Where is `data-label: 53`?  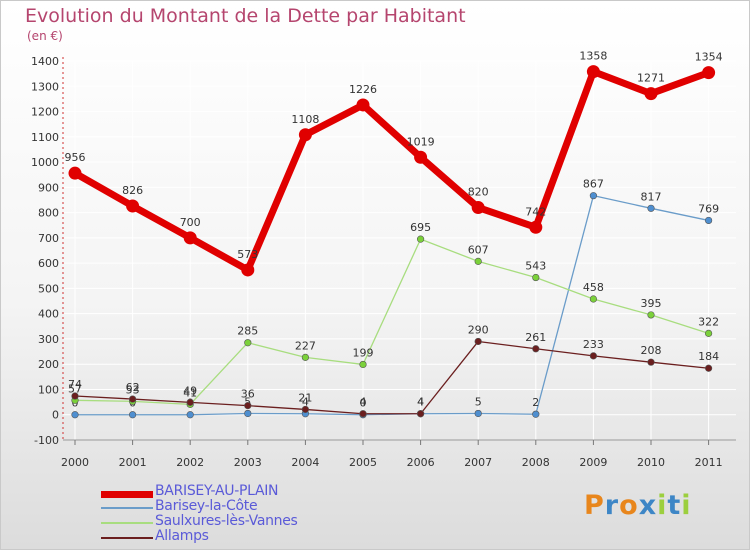 data-label: 53 is located at coordinates (133, 389).